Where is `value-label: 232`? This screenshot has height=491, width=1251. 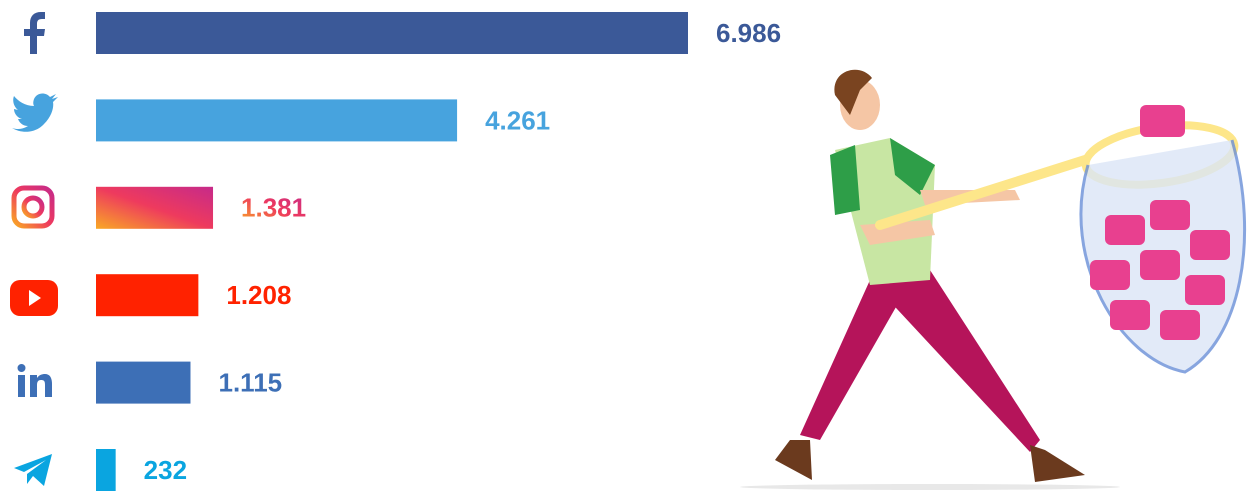
value-label: 232 is located at coordinates (165, 470).